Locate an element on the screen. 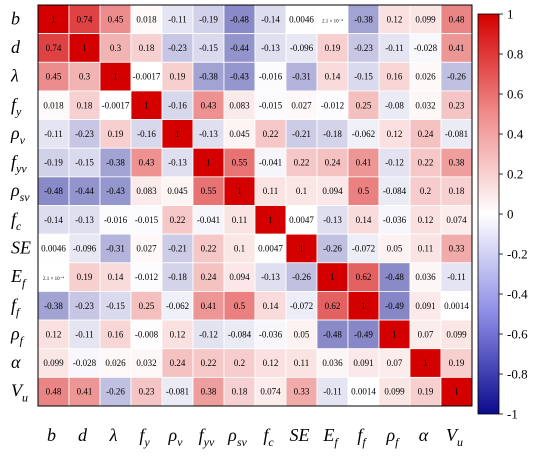 The height and width of the screenshot is (458, 550). x-tick-label: ρv is located at coordinates (176, 437).